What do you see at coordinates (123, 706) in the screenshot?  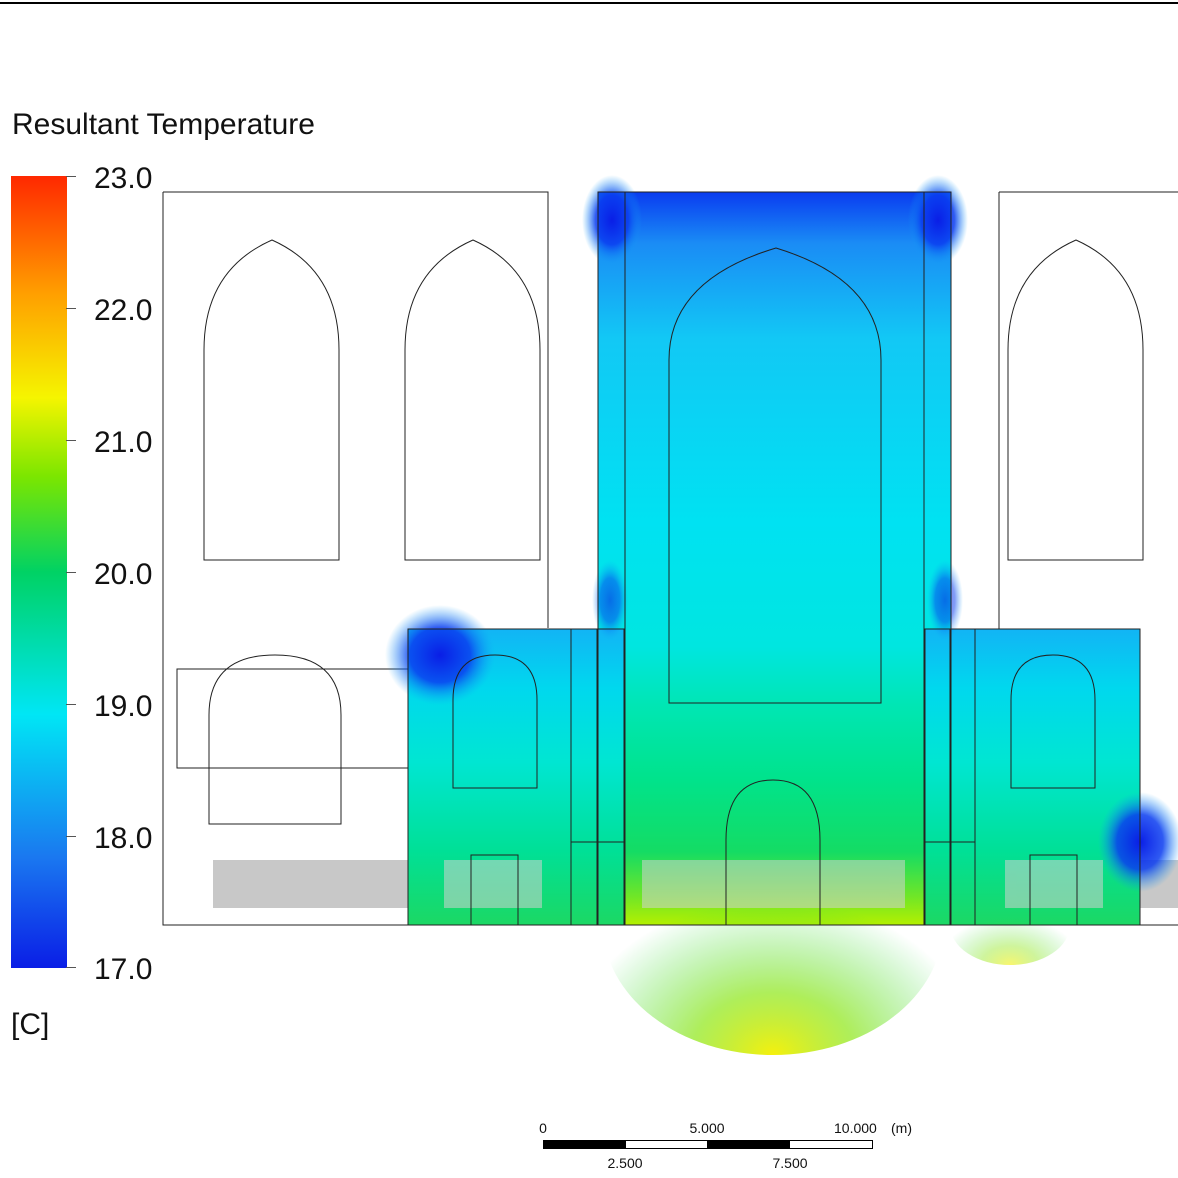 I see `colorbar-tick-label: 19.0` at bounding box center [123, 706].